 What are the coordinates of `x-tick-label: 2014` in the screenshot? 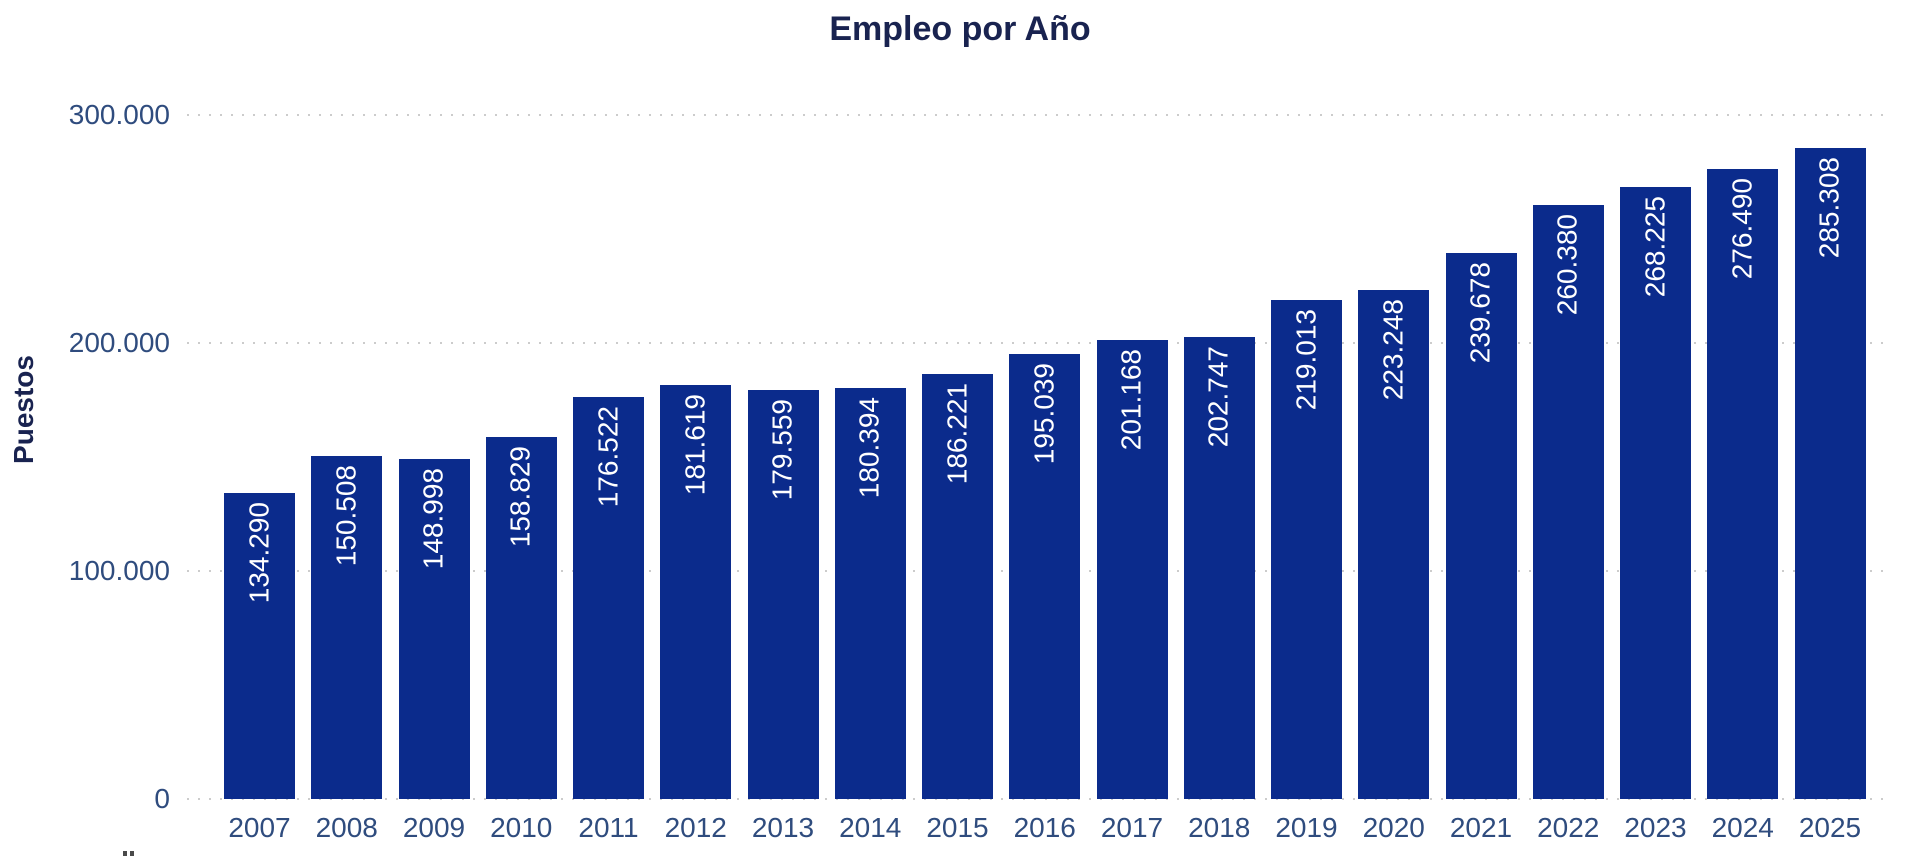 It's located at (870, 827).